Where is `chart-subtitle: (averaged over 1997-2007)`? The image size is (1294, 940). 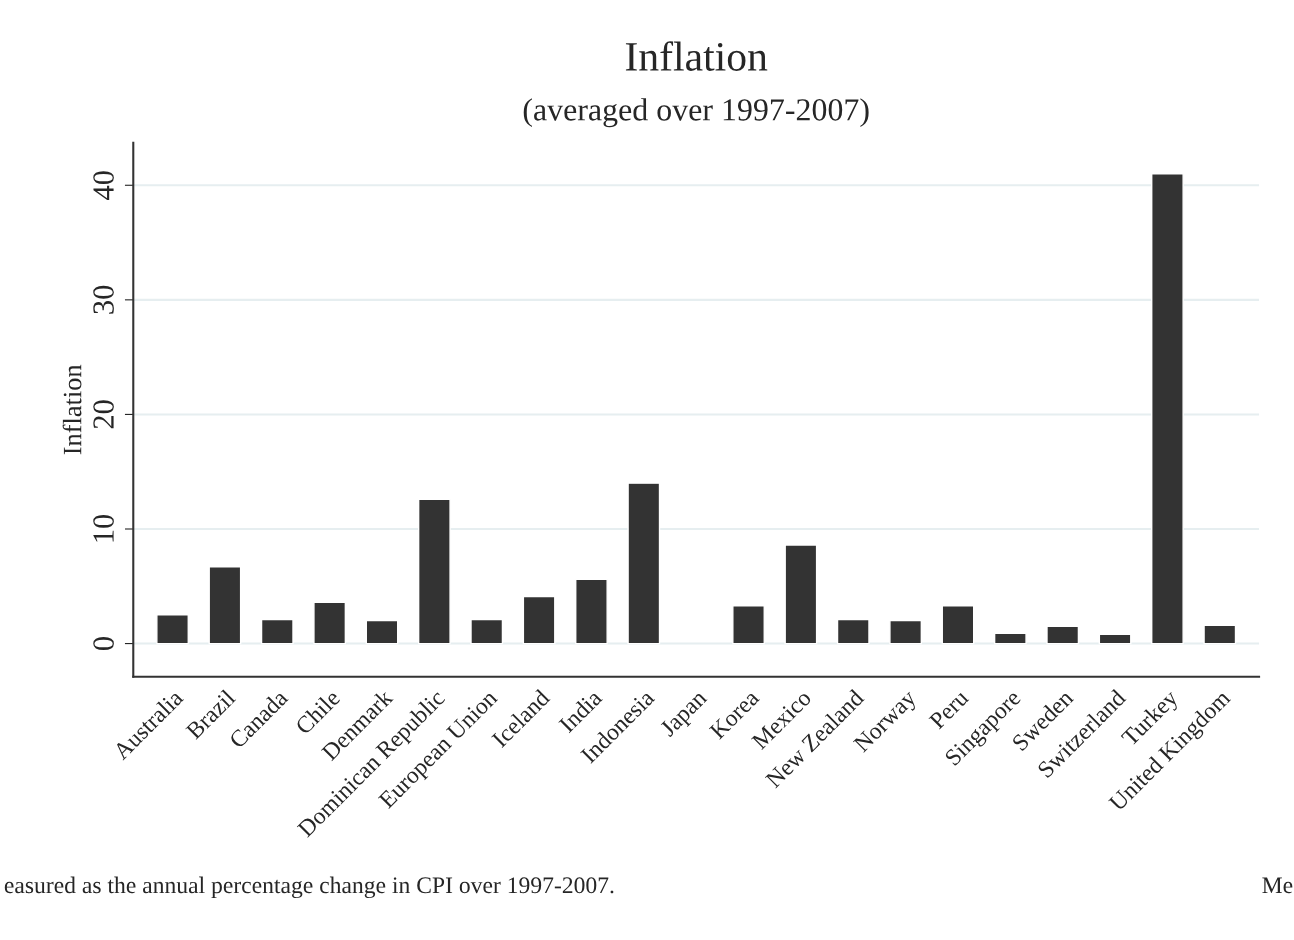 chart-subtitle: (averaged over 1997-2007) is located at coordinates (696, 113).